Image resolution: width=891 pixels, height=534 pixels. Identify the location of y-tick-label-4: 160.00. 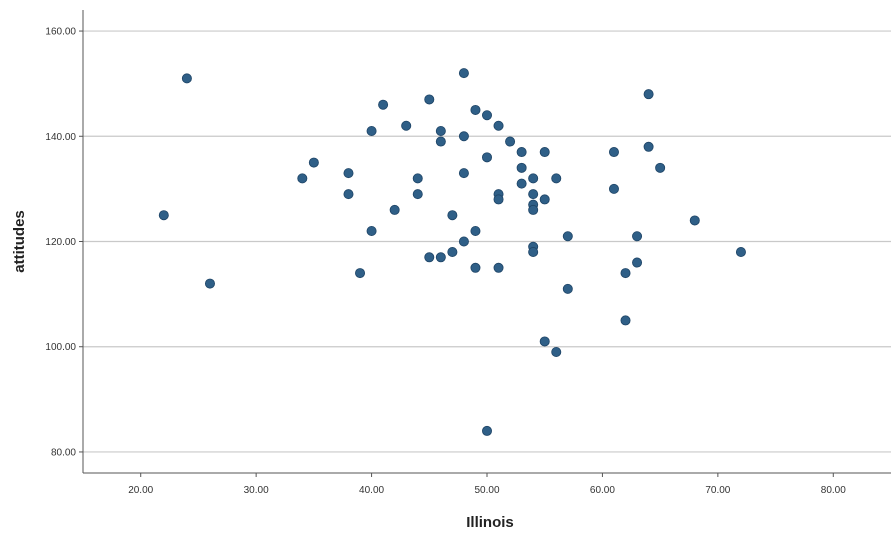
(60, 32).